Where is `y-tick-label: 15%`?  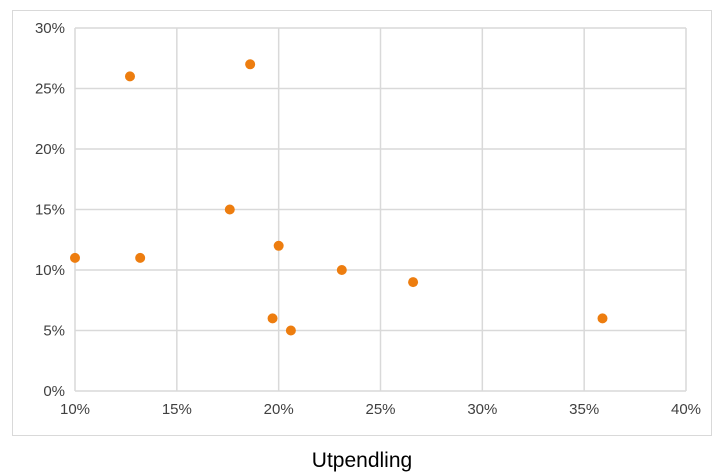
y-tick-label: 15% is located at coordinates (50, 210).